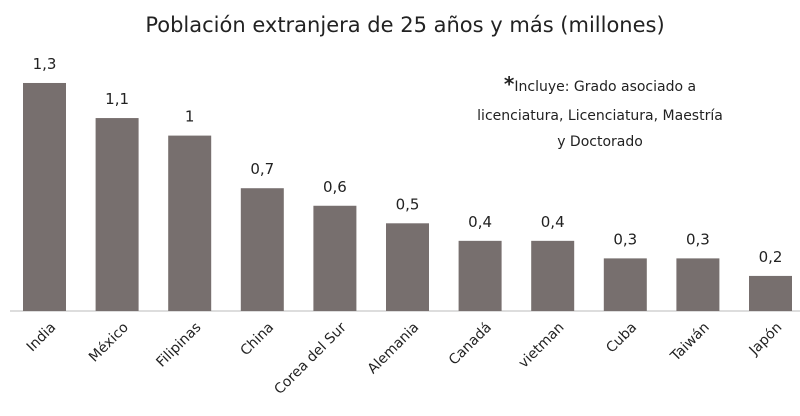 Image resolution: width=800 pixels, height=416 pixels. What do you see at coordinates (509, 84) in the screenshot?
I see `annotation-mark: *` at bounding box center [509, 84].